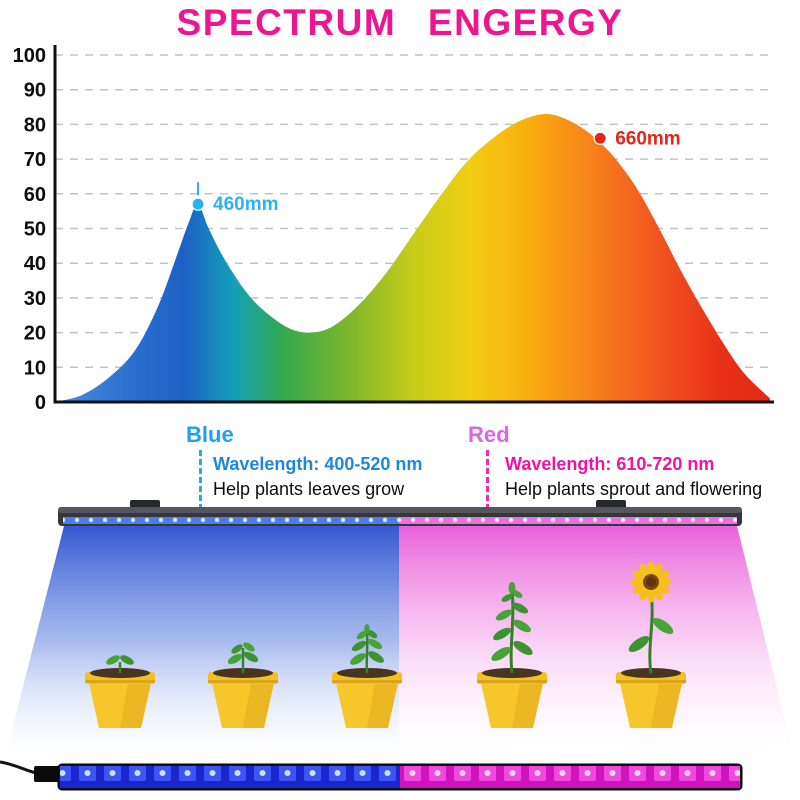 The height and width of the screenshot is (800, 800). Describe the element at coordinates (318, 464) in the screenshot. I see `blue-wavelength-text: Wavelength: 400-520 nm` at that location.